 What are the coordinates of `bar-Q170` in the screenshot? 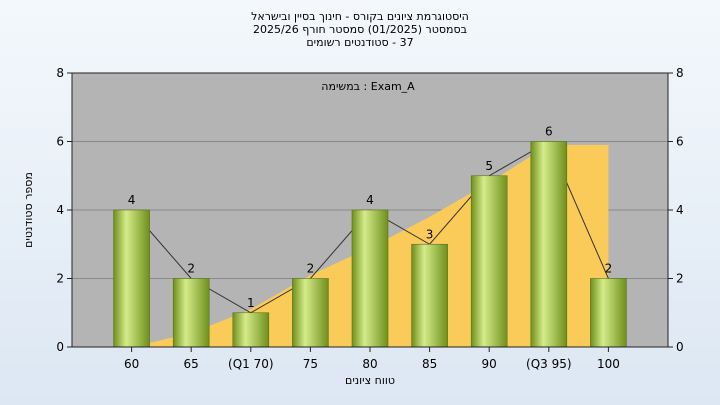 It's located at (251, 330).